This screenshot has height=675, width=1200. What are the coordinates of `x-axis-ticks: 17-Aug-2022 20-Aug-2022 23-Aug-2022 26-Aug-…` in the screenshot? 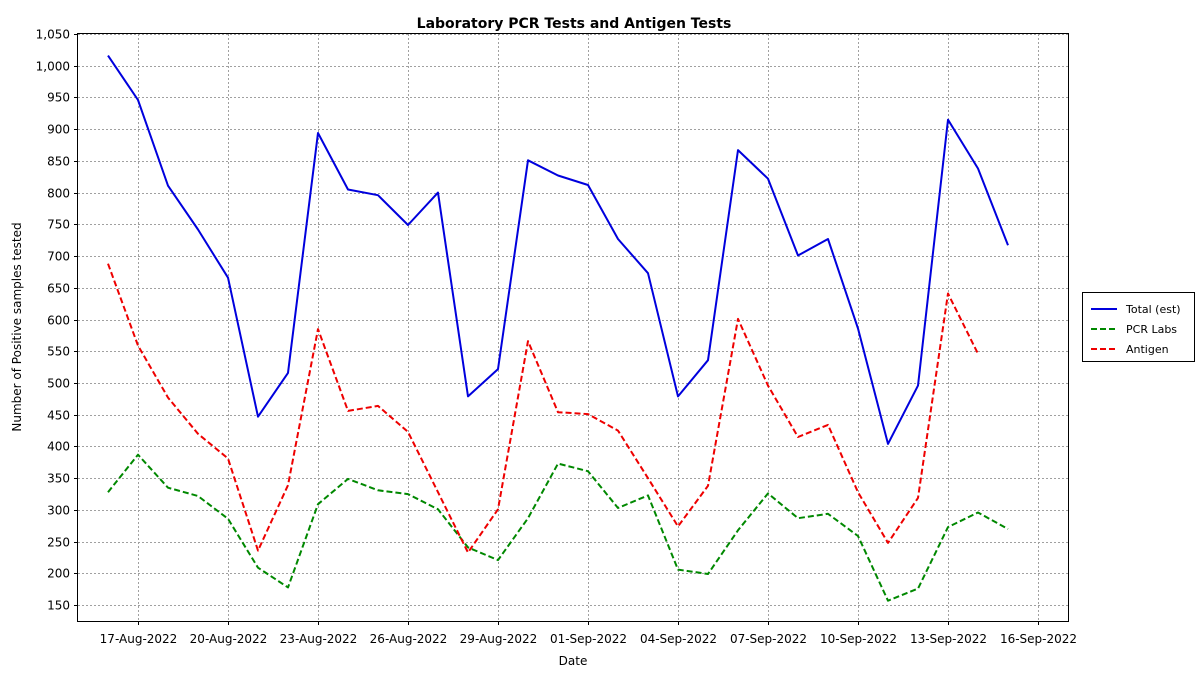 It's located at (588, 633).